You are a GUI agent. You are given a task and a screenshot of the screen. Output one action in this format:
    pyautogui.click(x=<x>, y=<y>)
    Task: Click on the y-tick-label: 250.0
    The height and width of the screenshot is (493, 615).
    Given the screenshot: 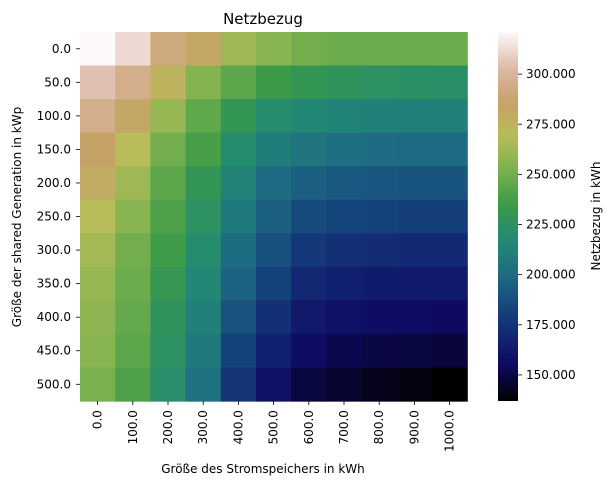 What is the action you would take?
    pyautogui.click(x=54, y=217)
    